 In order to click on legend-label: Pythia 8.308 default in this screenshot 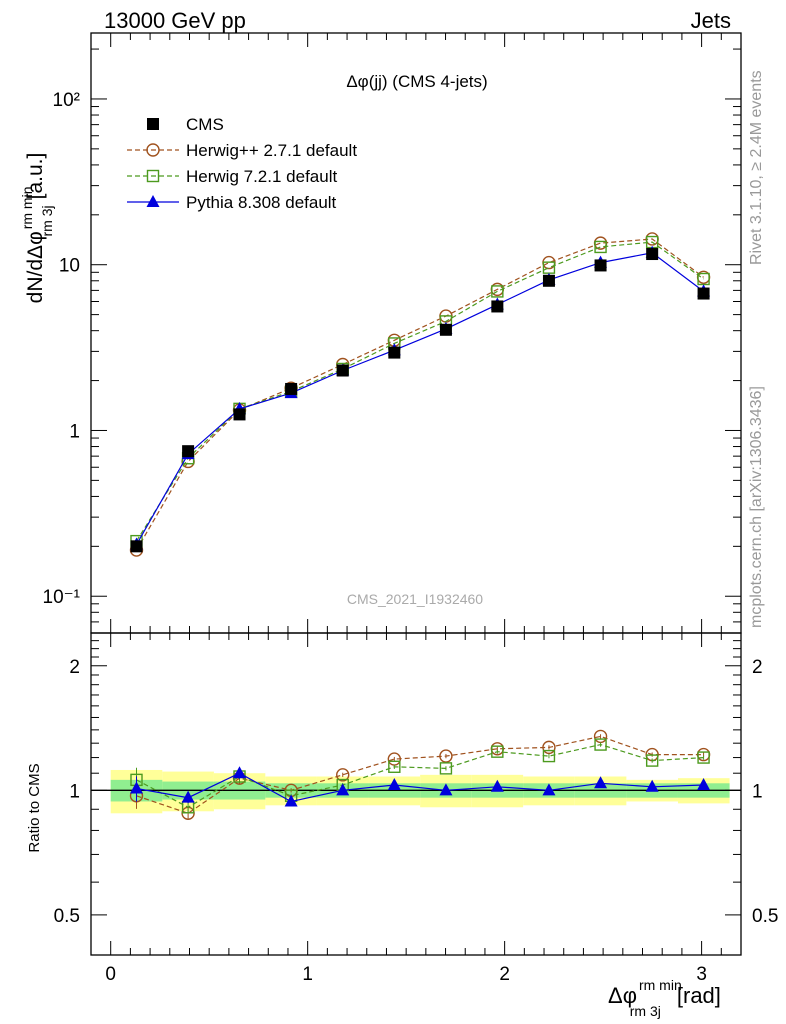, I will do `click(261, 202)`.